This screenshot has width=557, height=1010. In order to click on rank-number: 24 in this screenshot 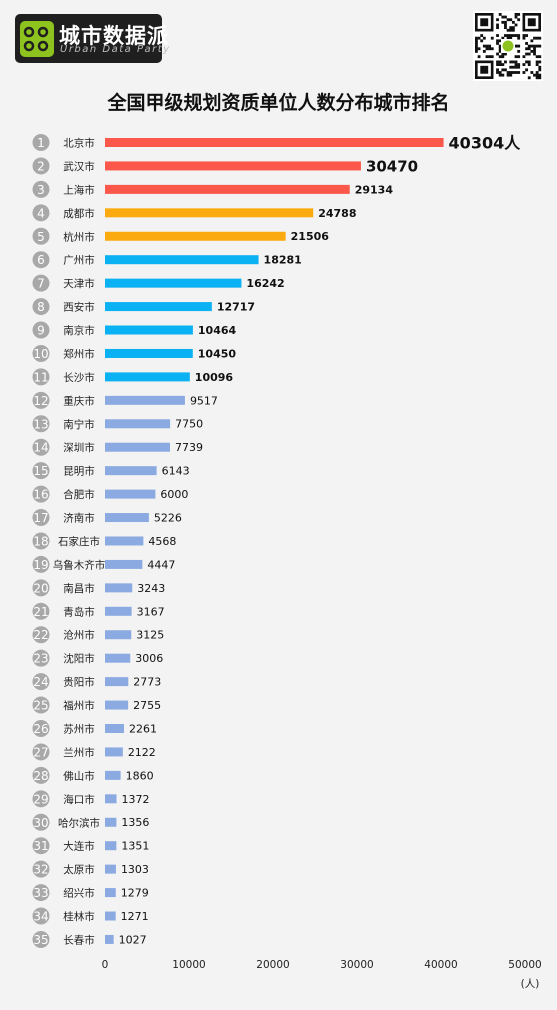, I will do `click(40, 682)`.